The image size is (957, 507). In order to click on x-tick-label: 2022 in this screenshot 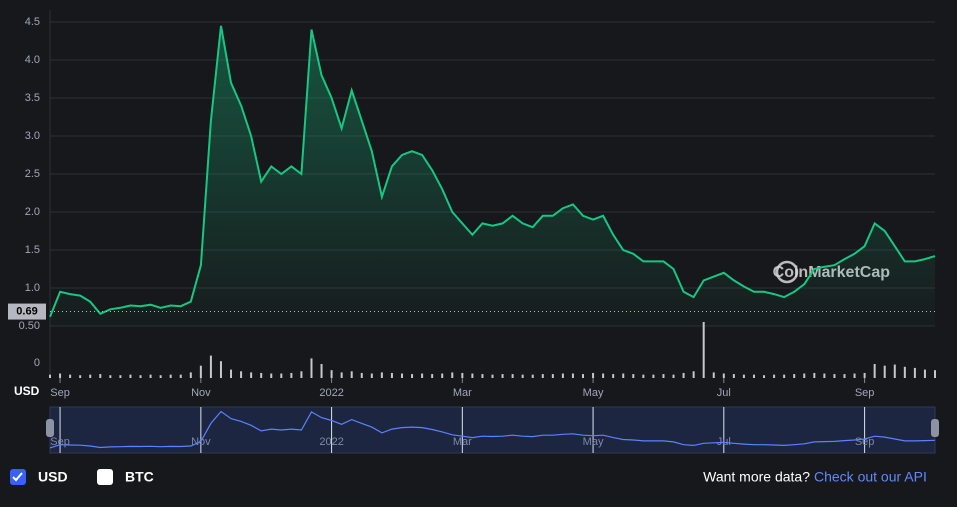, I will do `click(331, 393)`.